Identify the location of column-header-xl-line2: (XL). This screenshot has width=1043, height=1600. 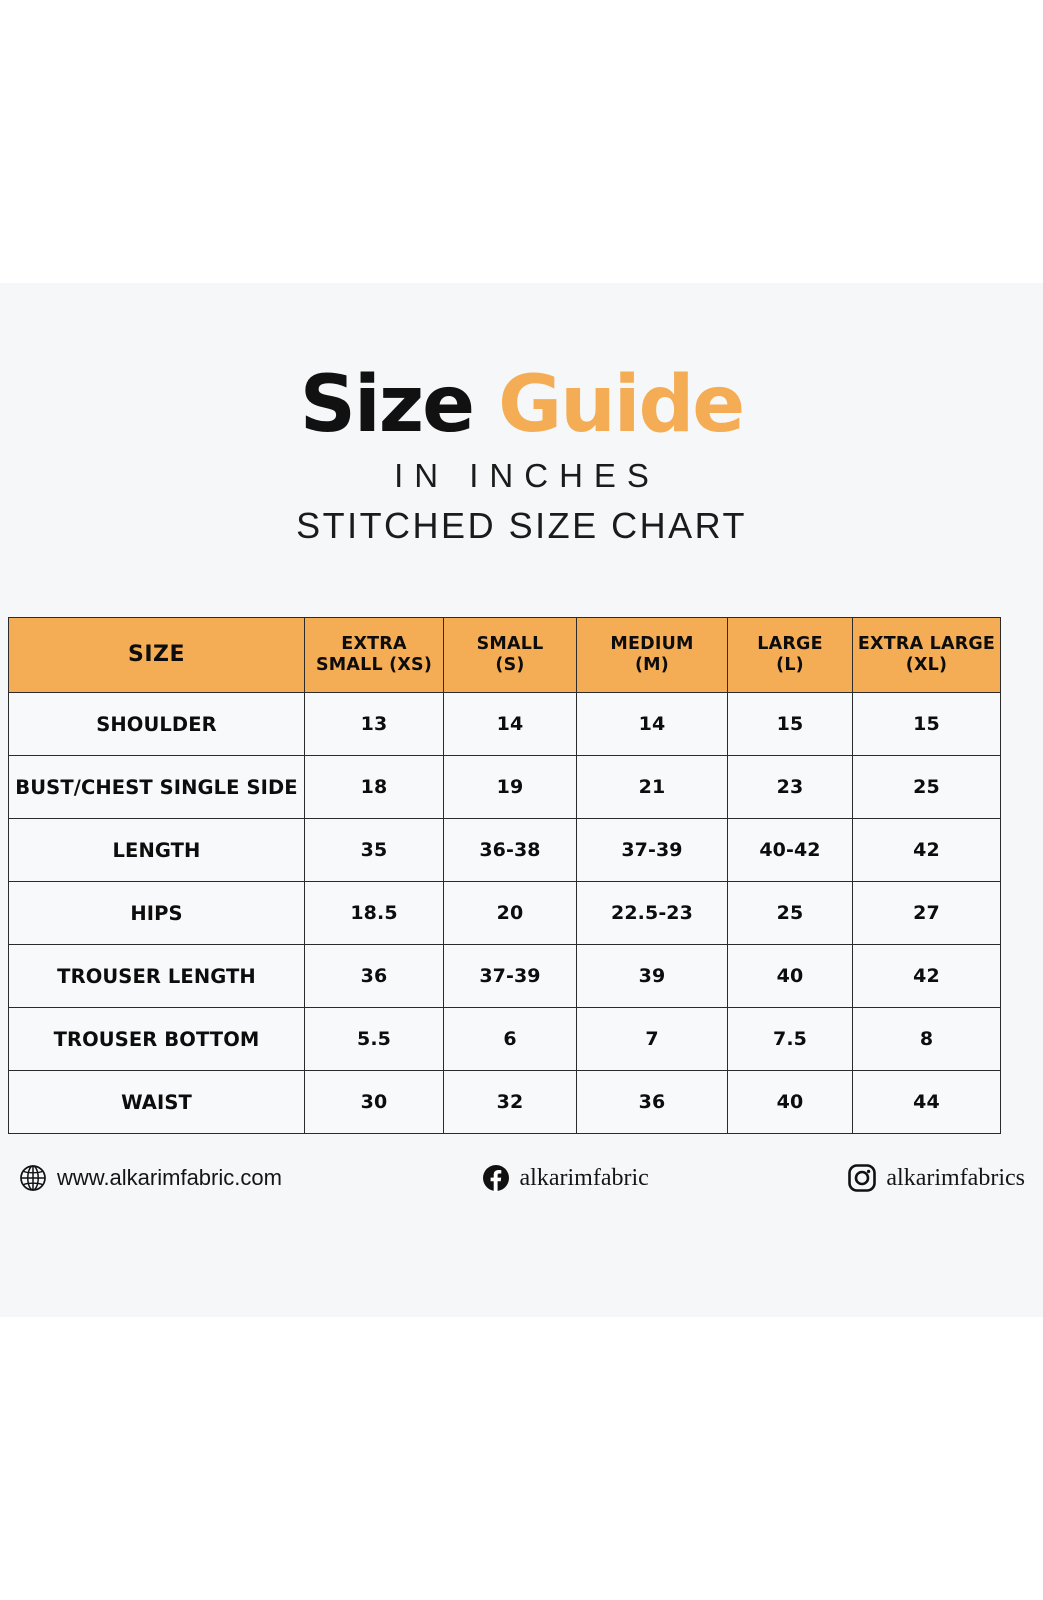
(926, 665).